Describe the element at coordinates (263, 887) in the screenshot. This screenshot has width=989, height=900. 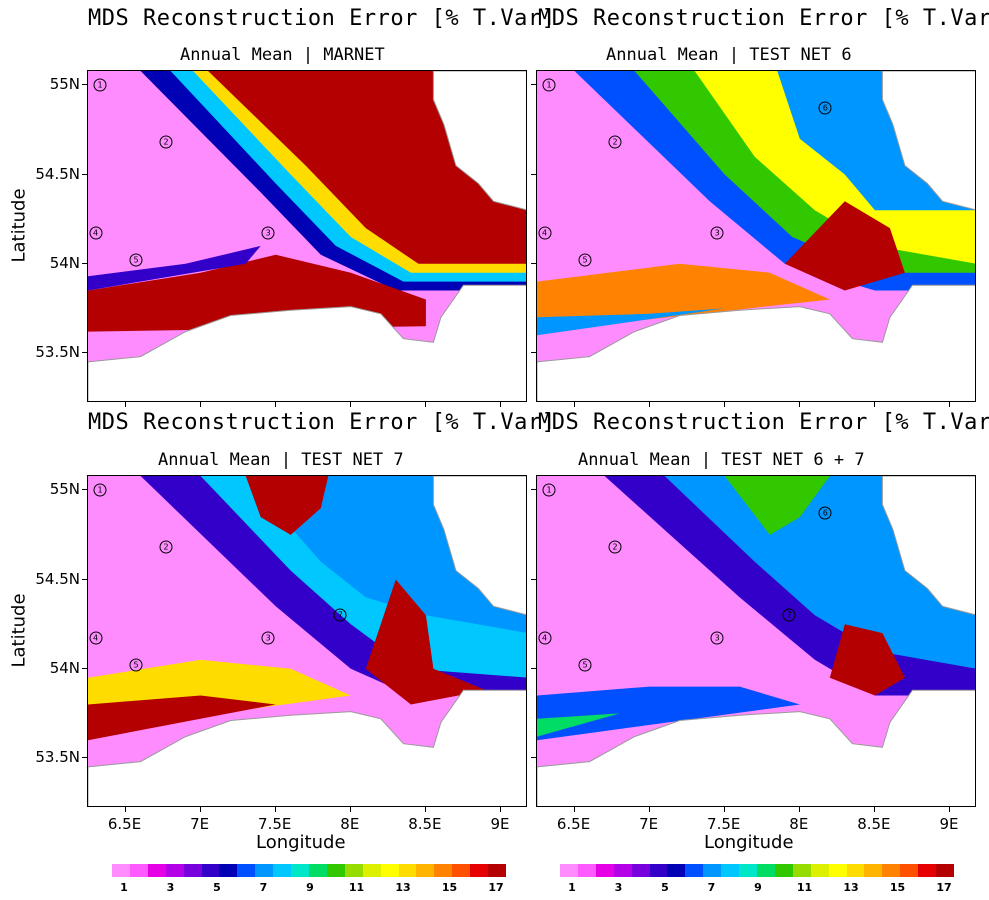
I see `colorbar-label: 7` at that location.